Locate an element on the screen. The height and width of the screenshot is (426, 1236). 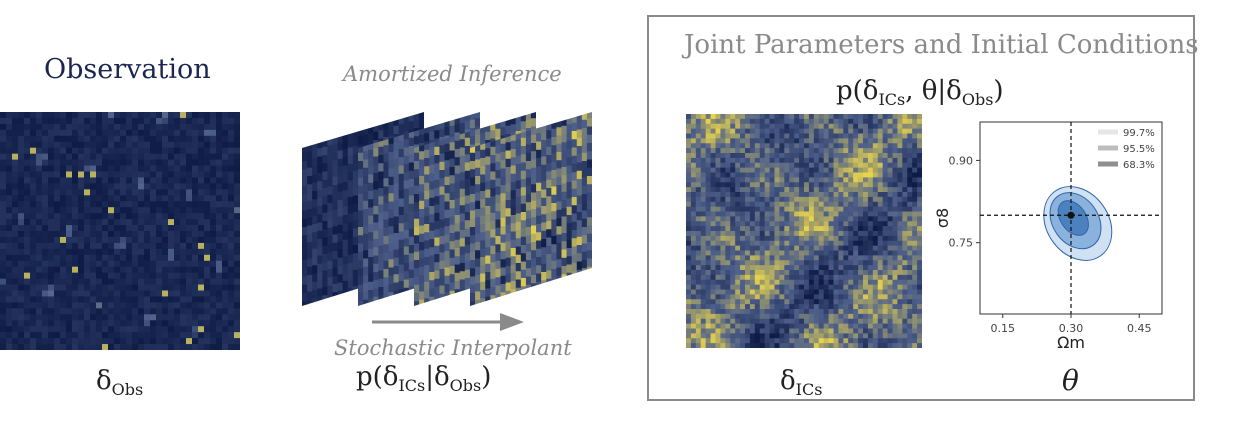
amortized-formula: p(δICs|δObs) is located at coordinates (423, 378).